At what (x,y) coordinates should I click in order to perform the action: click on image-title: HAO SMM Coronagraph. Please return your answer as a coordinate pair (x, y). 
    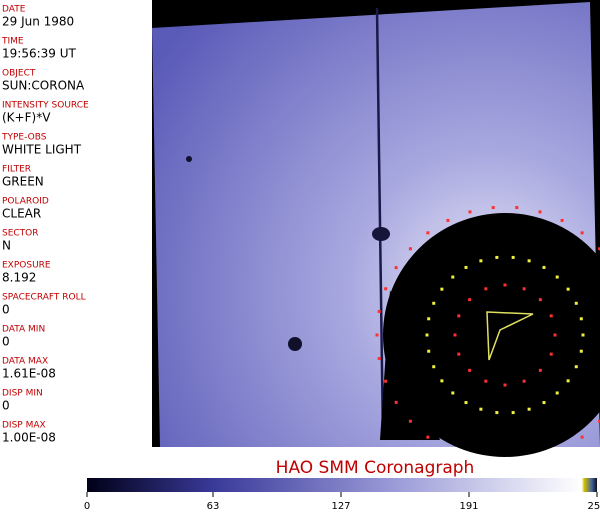
    Looking at the image, I should click on (375, 468).